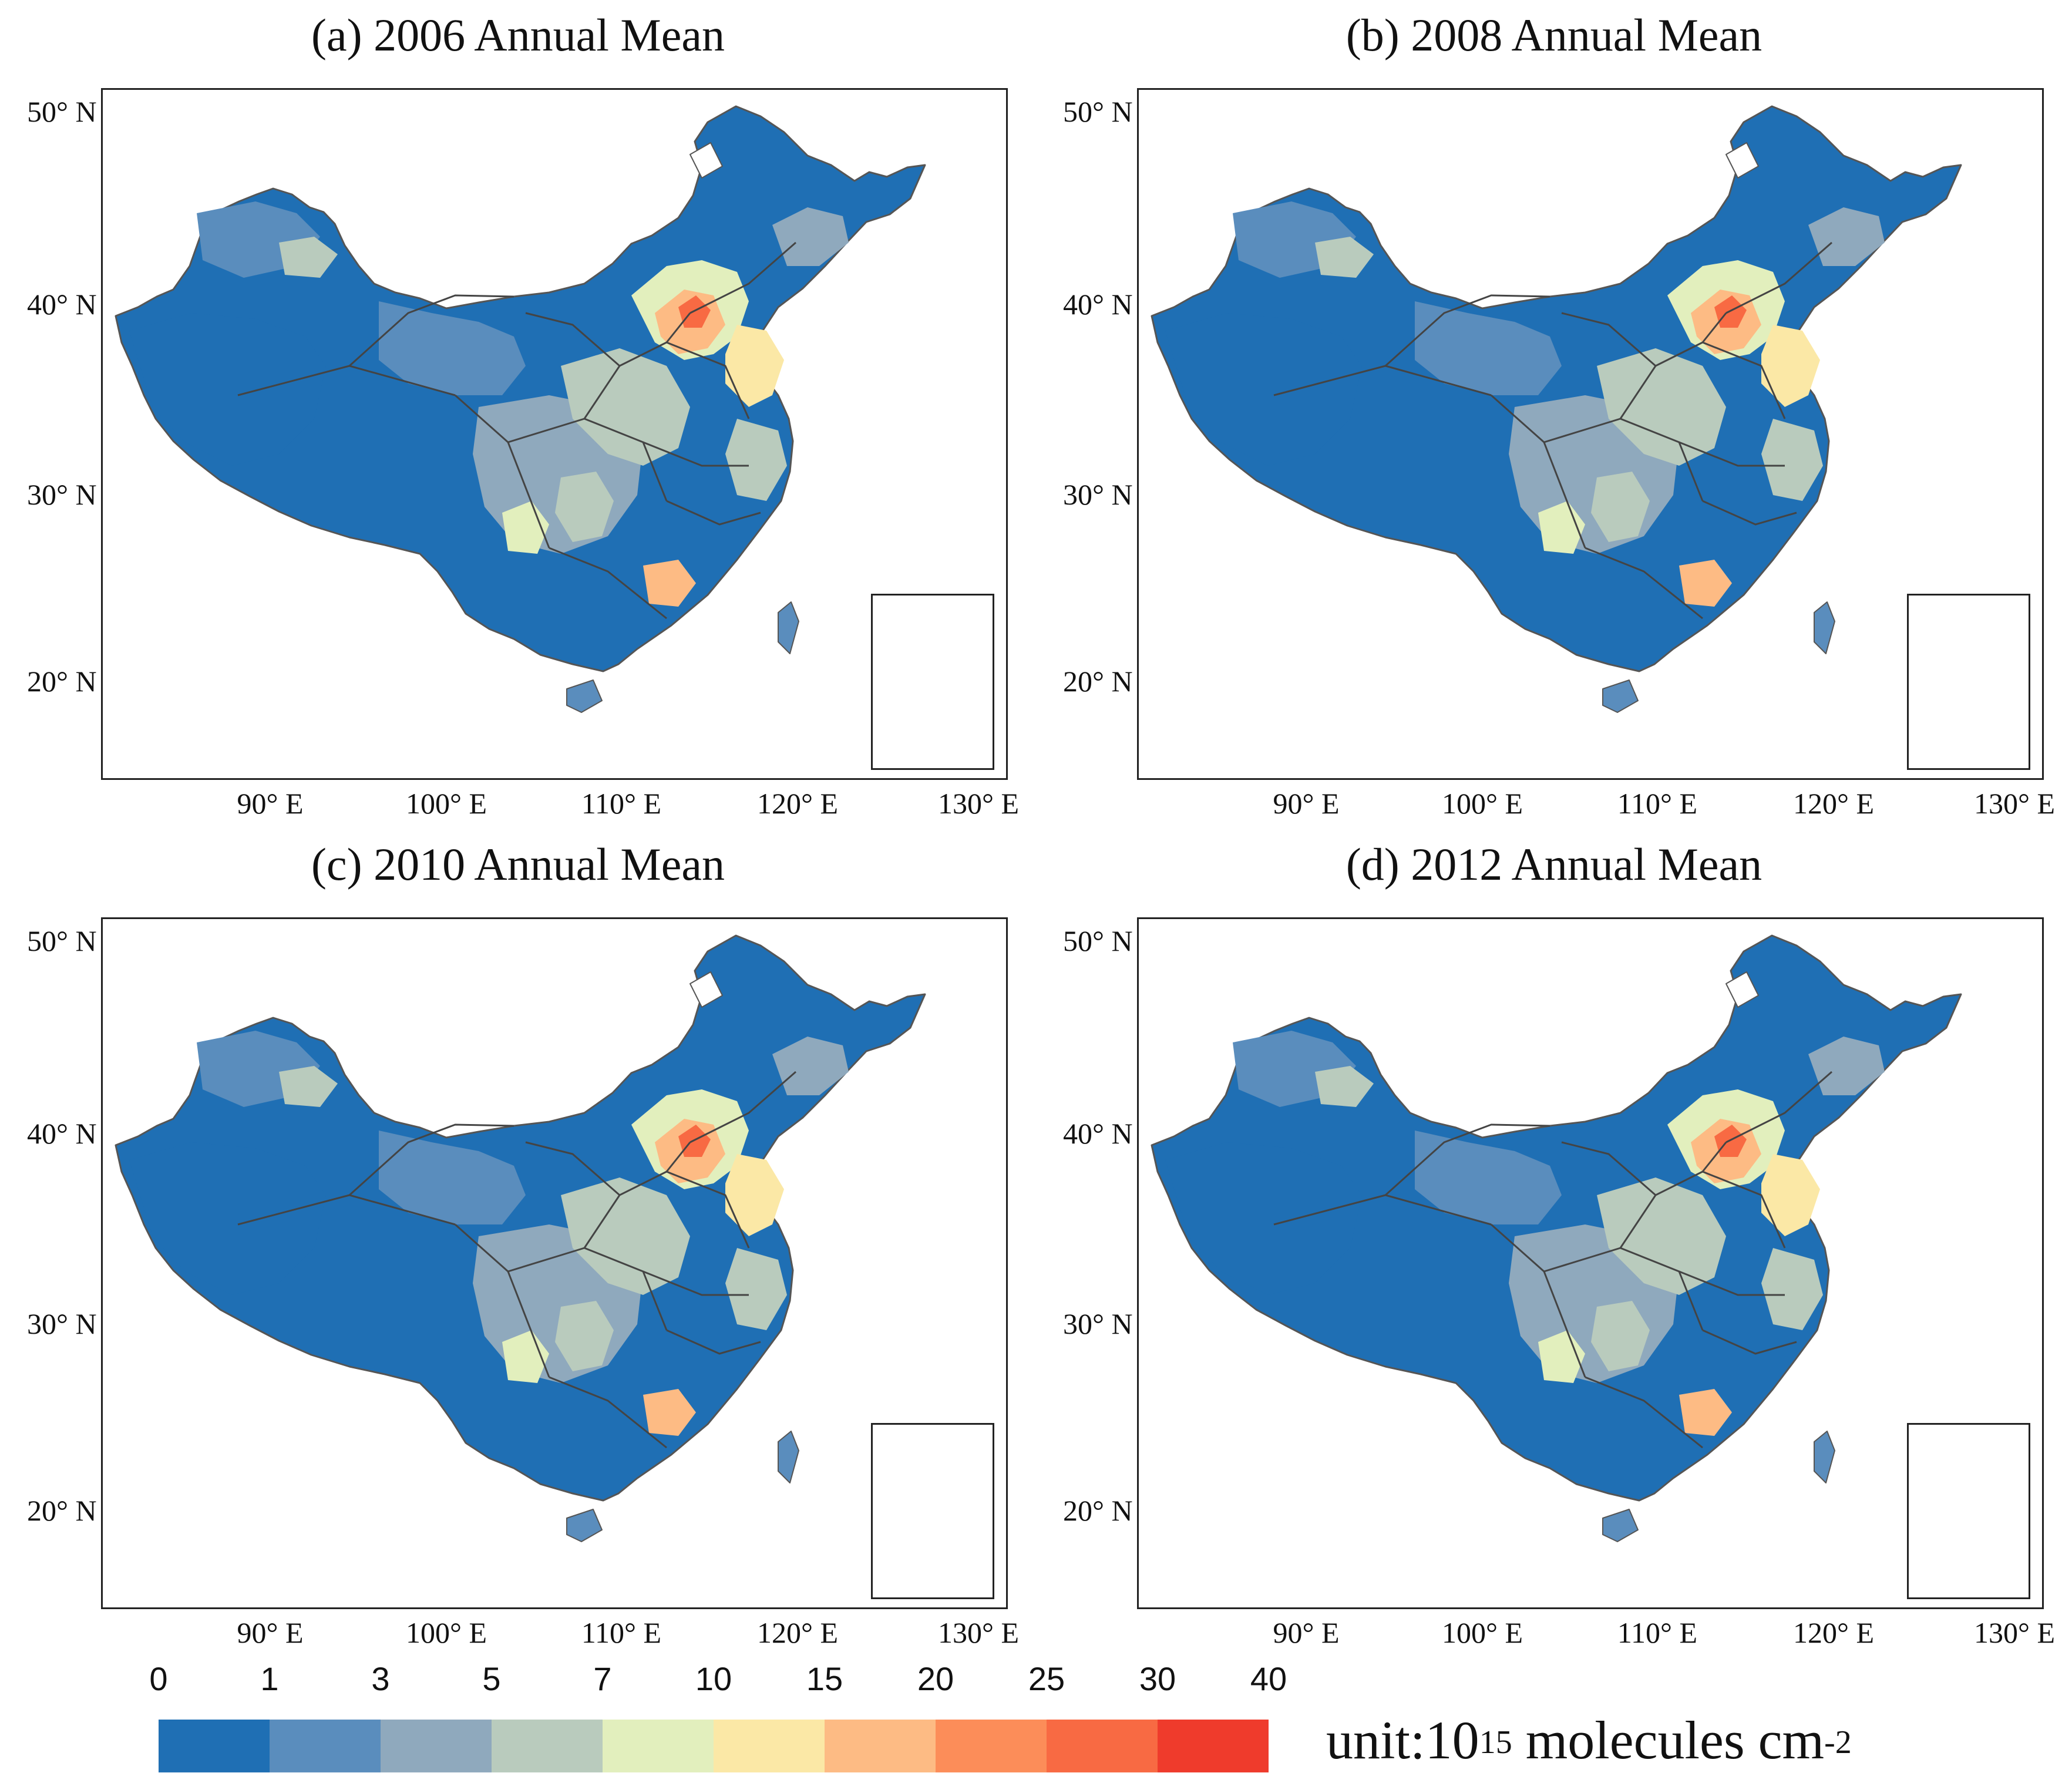 The height and width of the screenshot is (1773, 2072). Describe the element at coordinates (622, 1632) in the screenshot. I see `lon-label-110: 110° E` at that location.